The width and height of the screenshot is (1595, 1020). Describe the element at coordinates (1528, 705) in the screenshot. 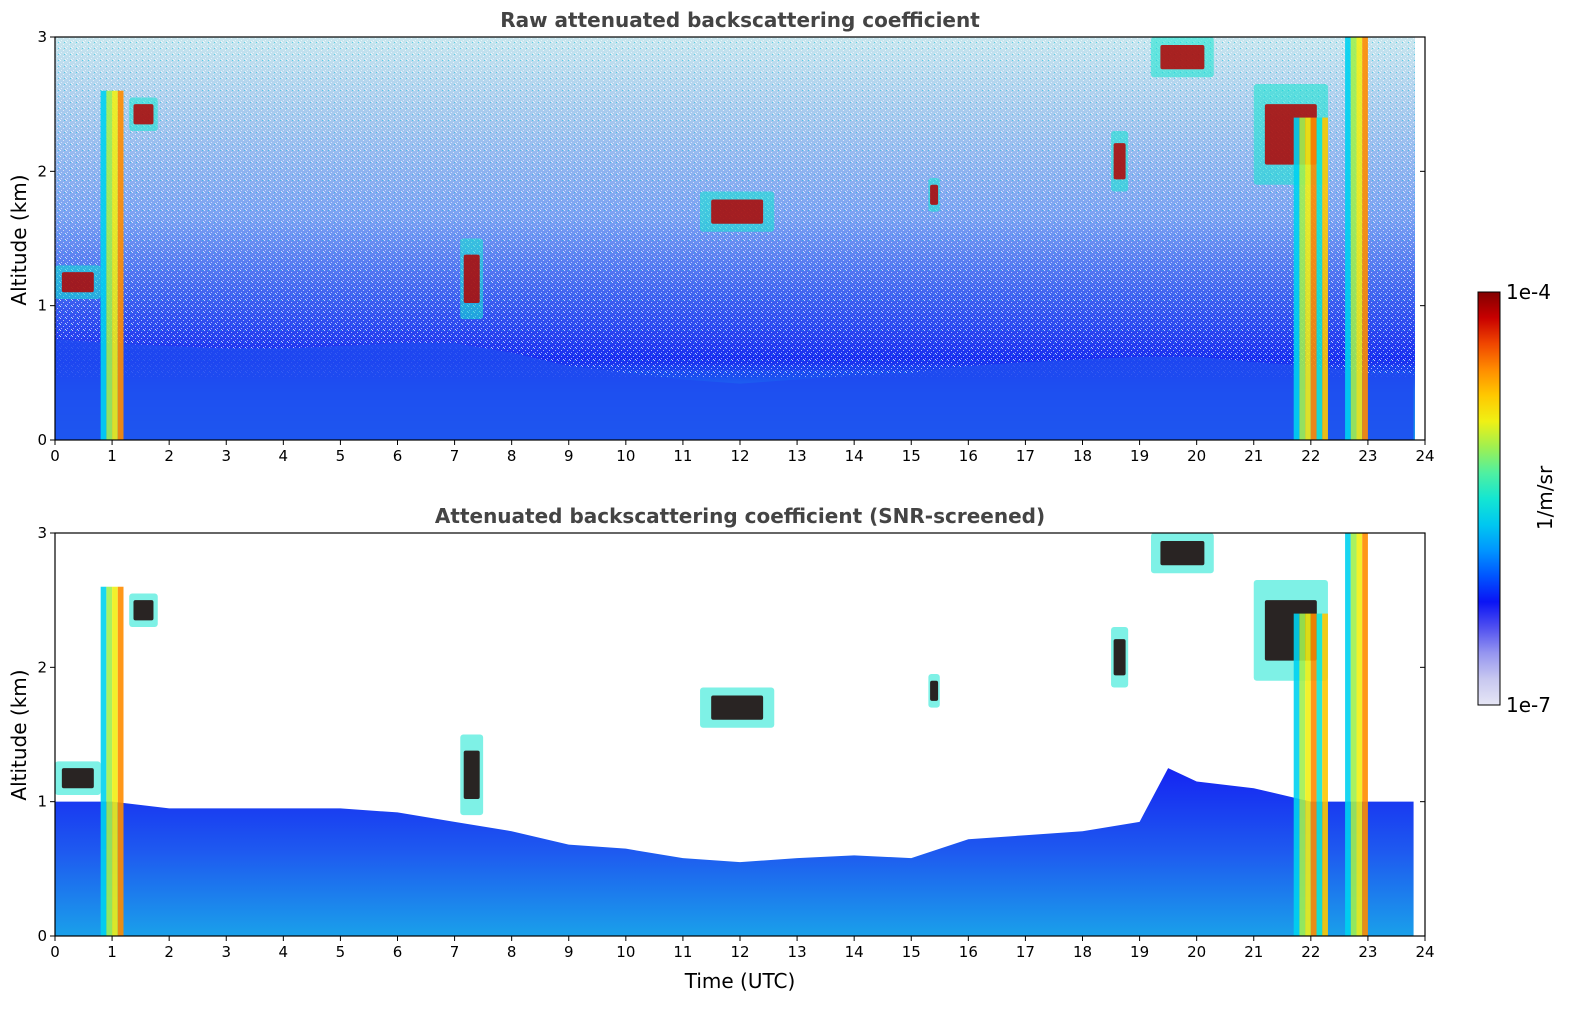

I see `colorbar-min-label: 1e-7` at that location.